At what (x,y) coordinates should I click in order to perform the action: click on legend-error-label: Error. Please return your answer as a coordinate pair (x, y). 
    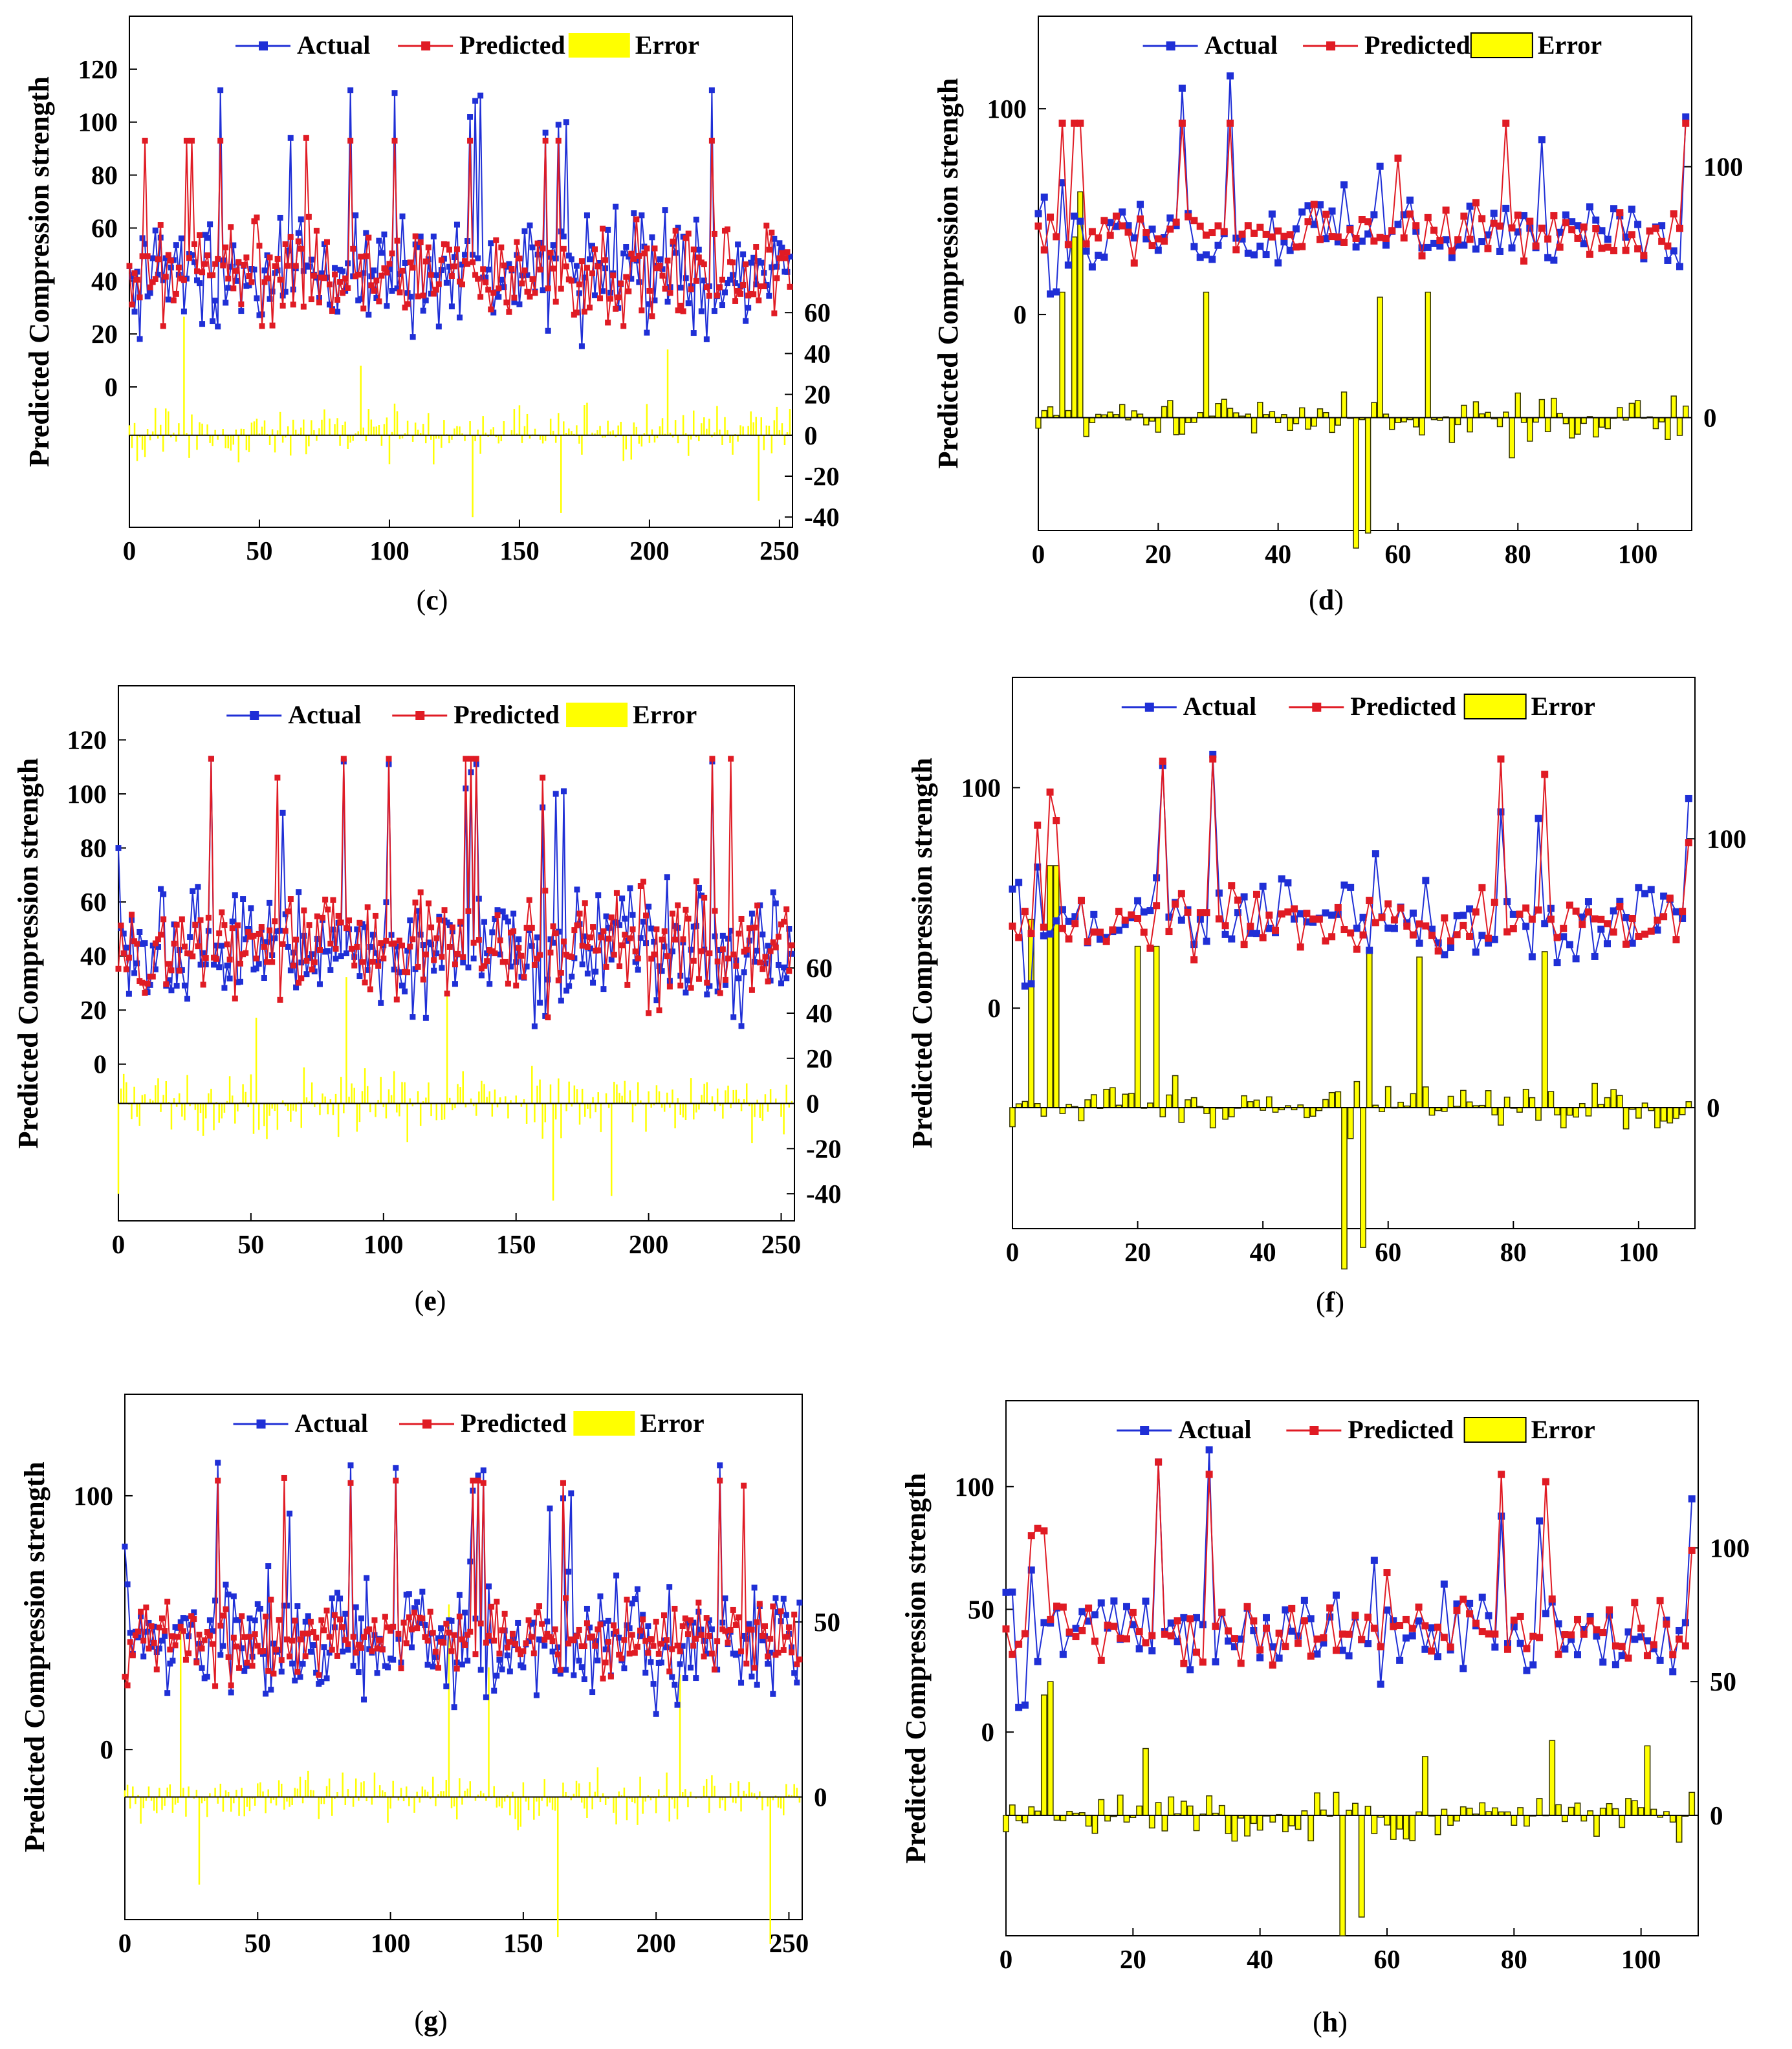
    Looking at the image, I should click on (667, 45).